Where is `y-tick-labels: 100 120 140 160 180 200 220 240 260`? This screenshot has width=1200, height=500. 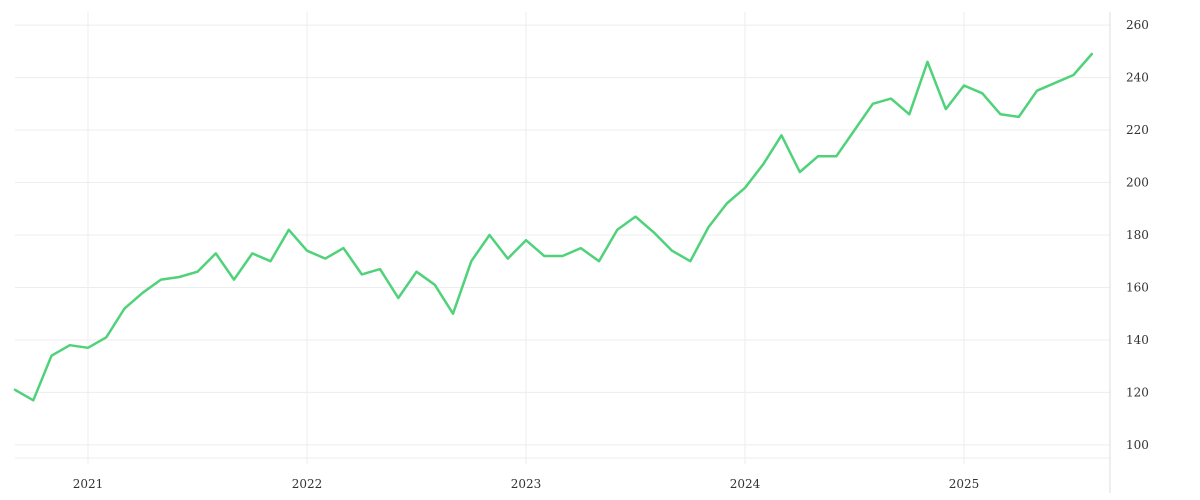
y-tick-labels: 100 120 140 160 180 200 220 240 260 is located at coordinates (1137, 235).